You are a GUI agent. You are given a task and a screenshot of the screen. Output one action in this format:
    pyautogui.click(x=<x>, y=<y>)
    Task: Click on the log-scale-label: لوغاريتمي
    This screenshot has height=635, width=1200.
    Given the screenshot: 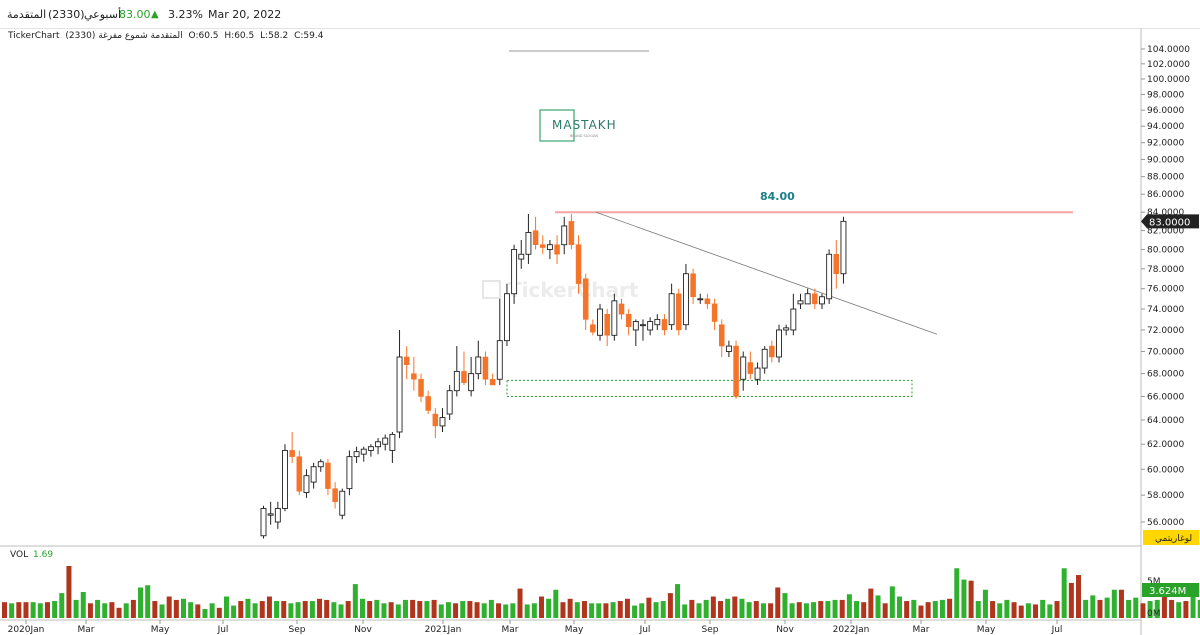 What is the action you would take?
    pyautogui.click(x=1173, y=539)
    